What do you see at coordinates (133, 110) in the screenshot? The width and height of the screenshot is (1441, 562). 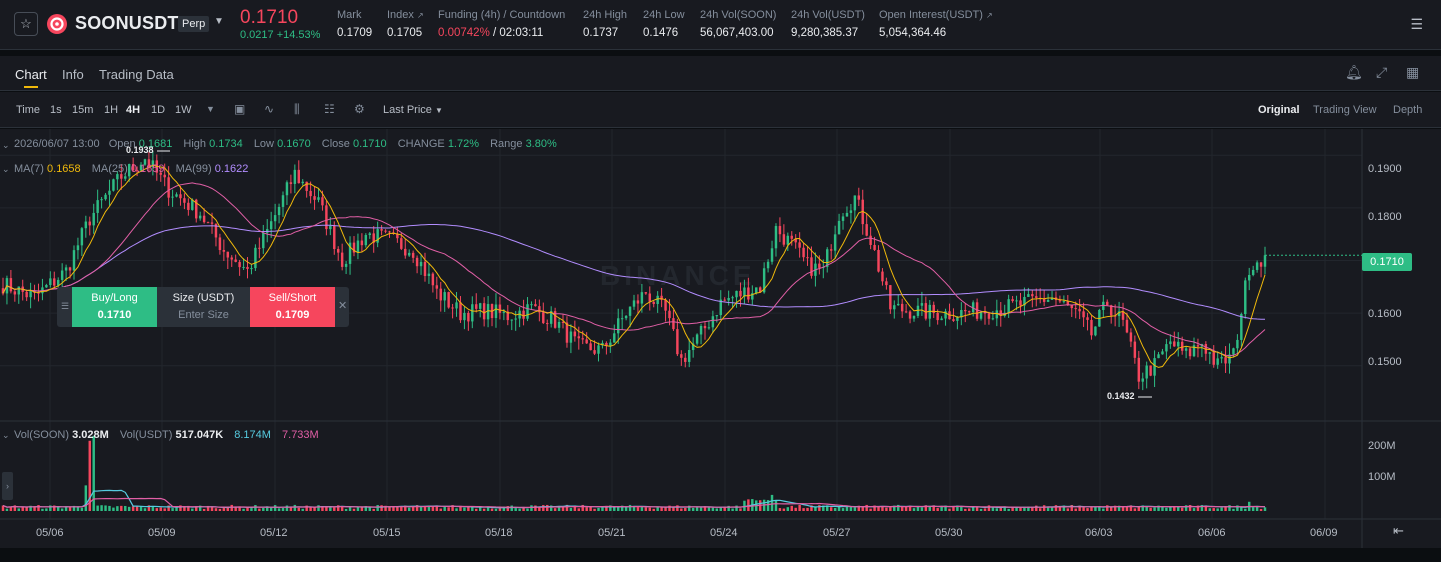 I see `interval-4h: 4H` at bounding box center [133, 110].